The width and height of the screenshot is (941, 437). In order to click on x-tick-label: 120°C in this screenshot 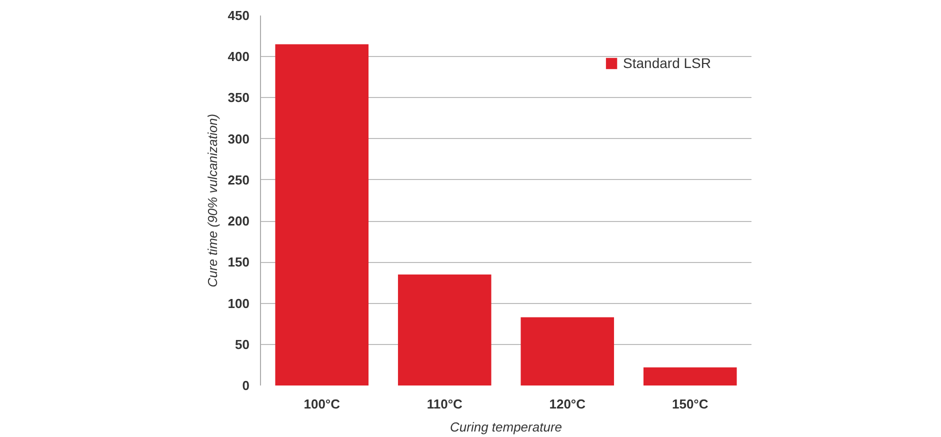, I will do `click(567, 404)`.